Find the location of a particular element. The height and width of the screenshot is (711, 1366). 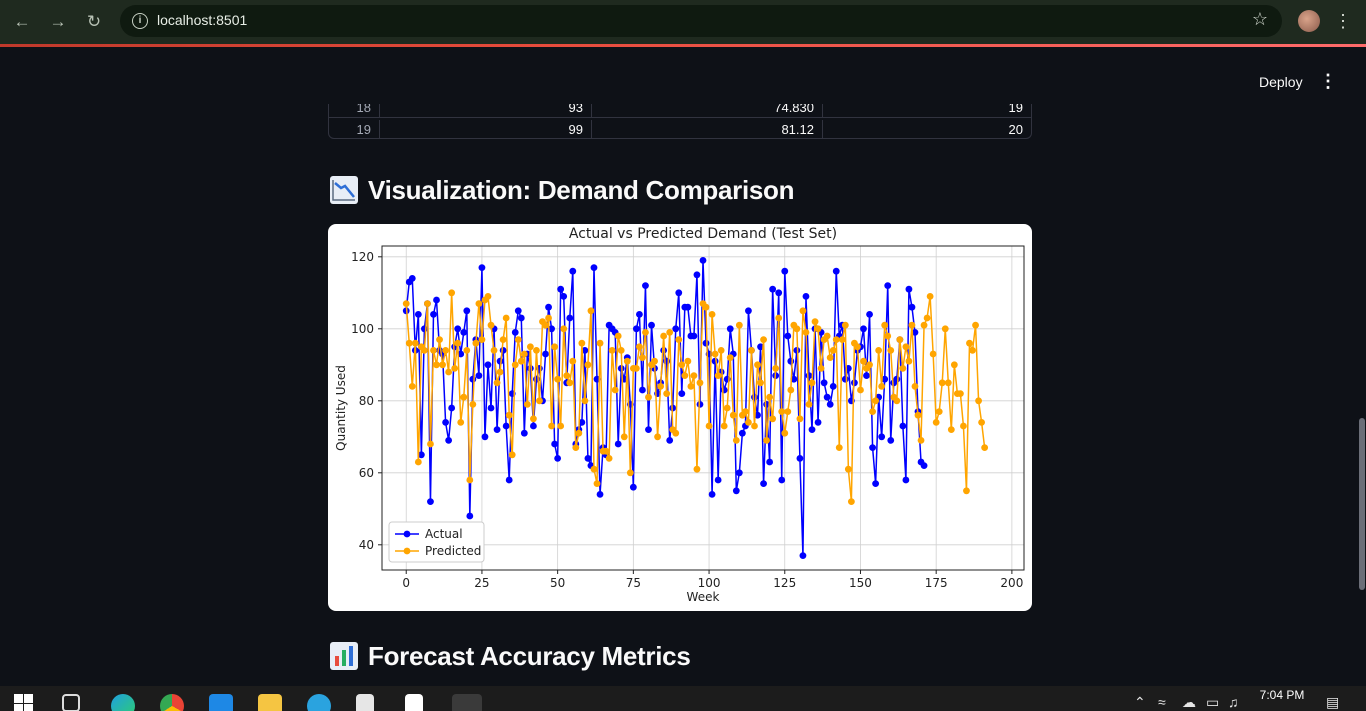

reload-icon: ↻ is located at coordinates (94, 21).